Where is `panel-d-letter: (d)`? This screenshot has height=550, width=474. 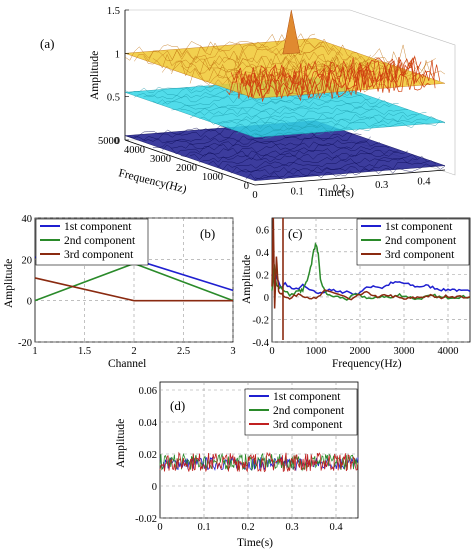 panel-d-letter: (d) is located at coordinates (177, 405).